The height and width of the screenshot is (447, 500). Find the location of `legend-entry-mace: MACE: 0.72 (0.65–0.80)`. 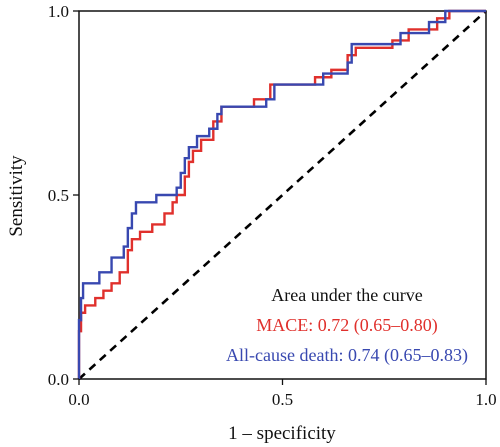

legend-entry-mace: MACE: 0.72 (0.65–0.80) is located at coordinates (347, 325).